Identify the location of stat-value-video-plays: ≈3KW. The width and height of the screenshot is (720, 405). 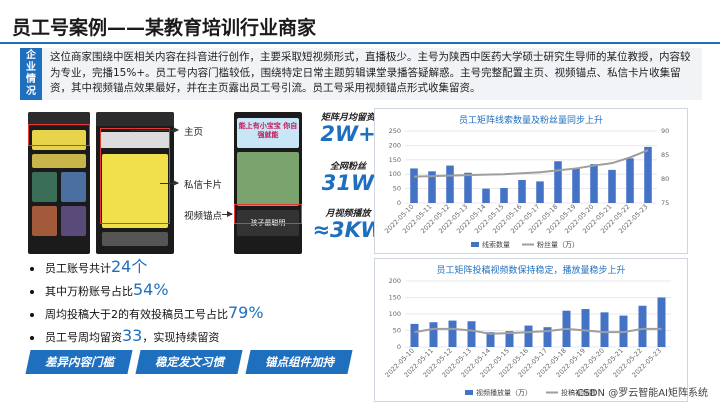
(348, 230).